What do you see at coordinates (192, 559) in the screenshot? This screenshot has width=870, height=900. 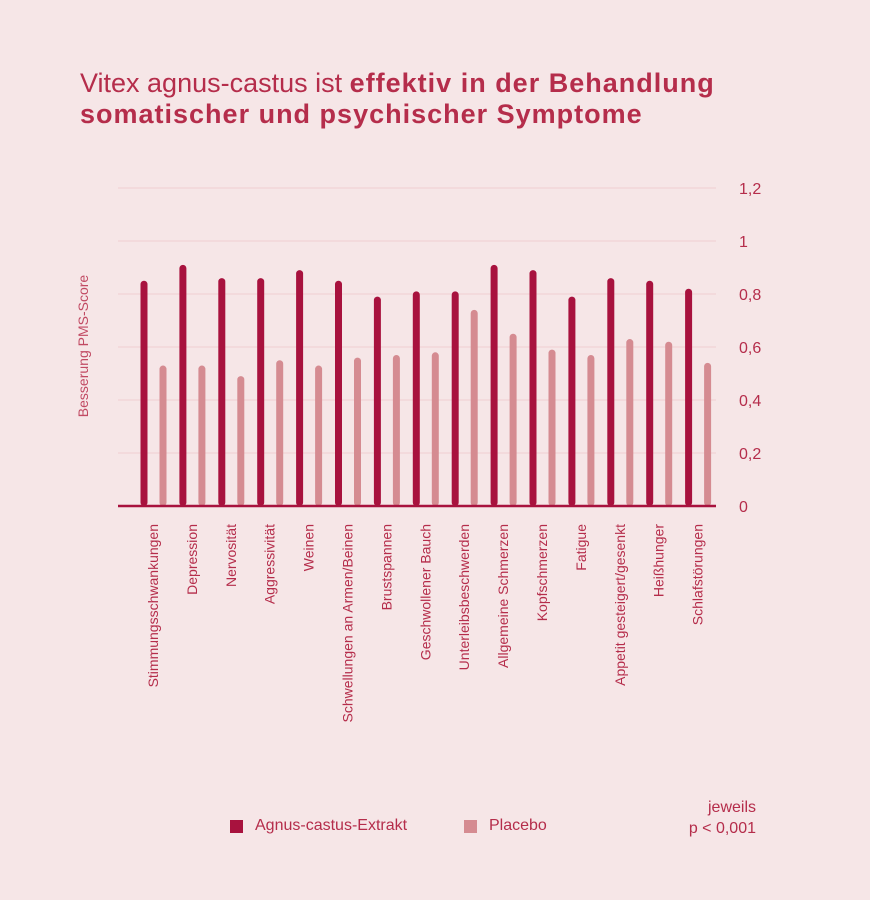 I see `category-label: Depression` at bounding box center [192, 559].